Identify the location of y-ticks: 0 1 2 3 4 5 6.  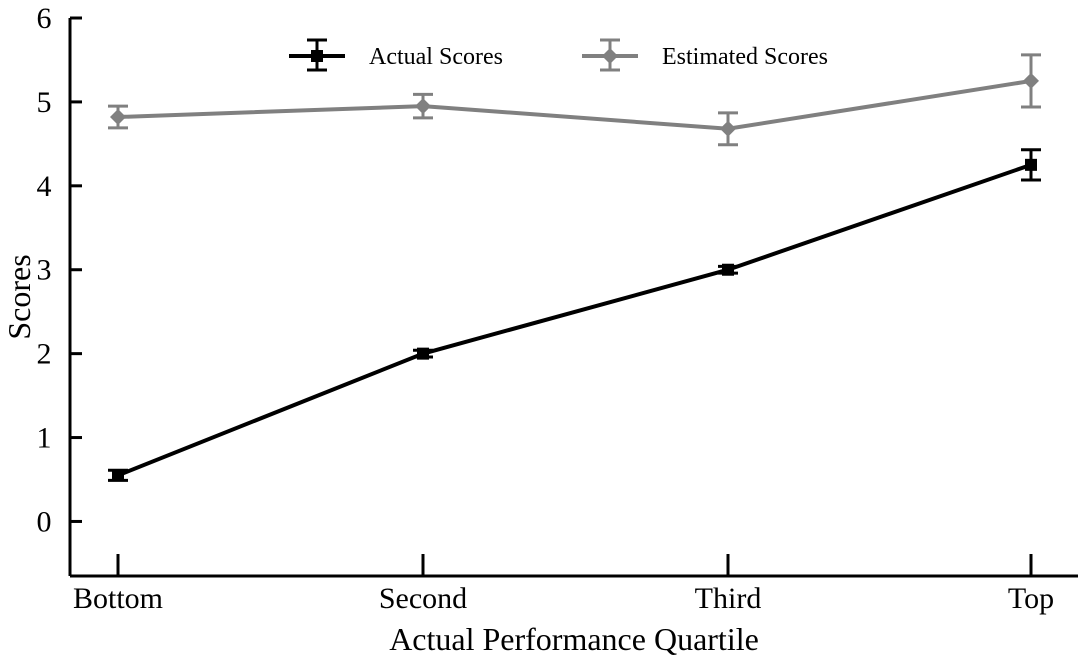
(59, 270).